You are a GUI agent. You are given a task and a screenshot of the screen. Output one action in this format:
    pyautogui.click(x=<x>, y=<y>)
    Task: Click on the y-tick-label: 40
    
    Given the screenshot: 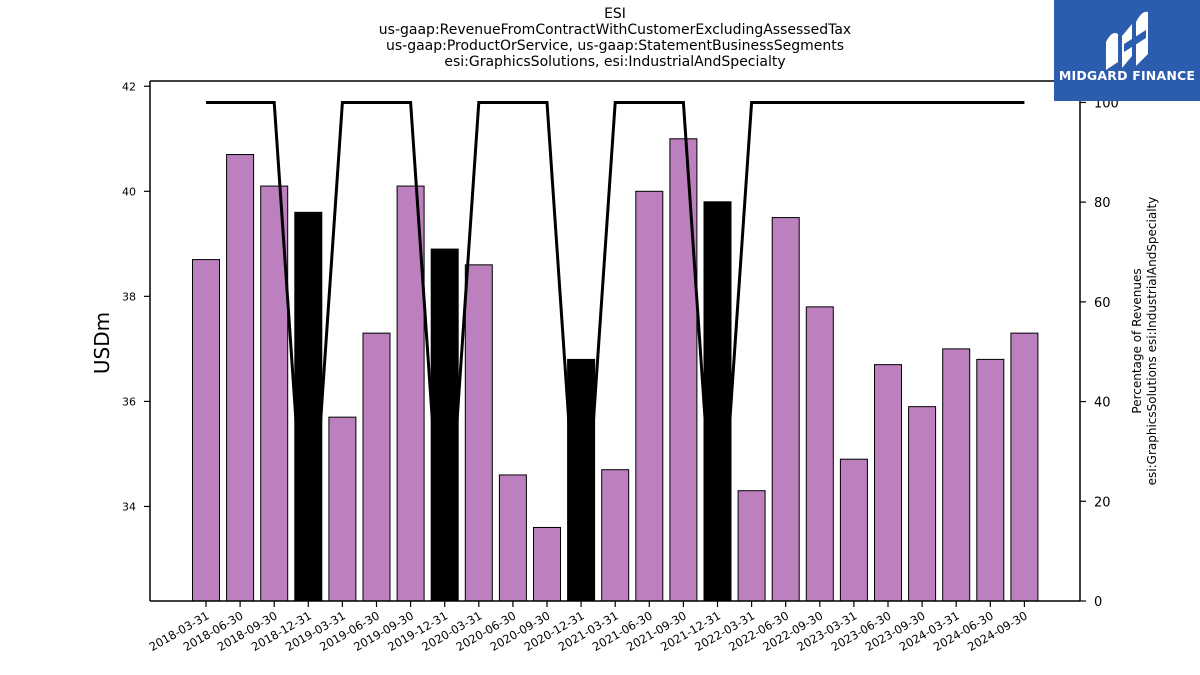 What is the action you would take?
    pyautogui.click(x=129, y=191)
    